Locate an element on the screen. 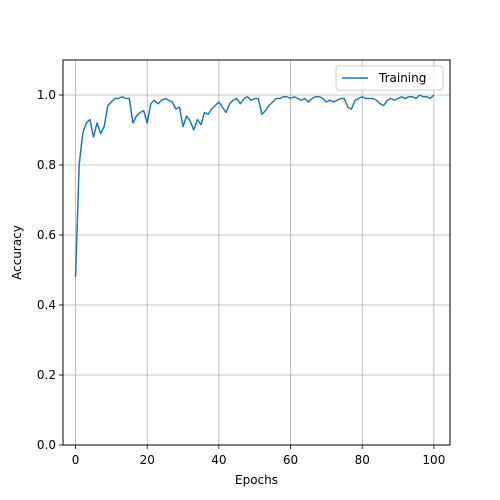 The image size is (500, 500). y-tick-label: 0.0 is located at coordinates (46, 445).